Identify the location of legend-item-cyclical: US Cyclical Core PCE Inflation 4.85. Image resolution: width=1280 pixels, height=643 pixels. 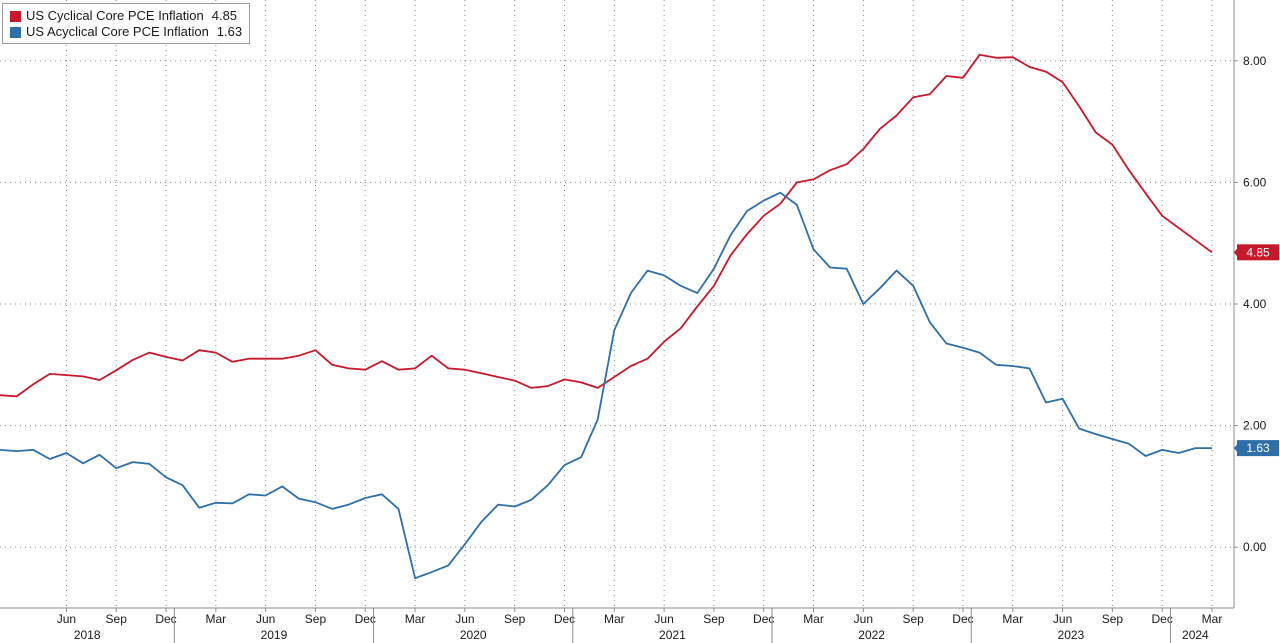
(126, 16).